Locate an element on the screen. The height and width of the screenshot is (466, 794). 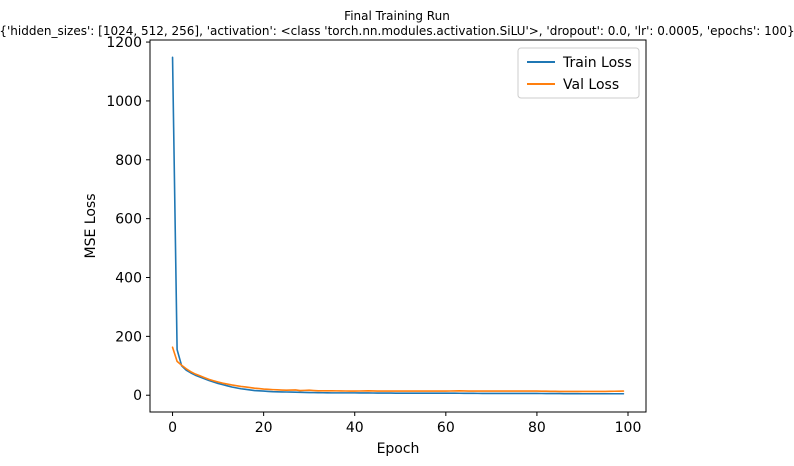
legend-box is located at coordinates (578, 73).